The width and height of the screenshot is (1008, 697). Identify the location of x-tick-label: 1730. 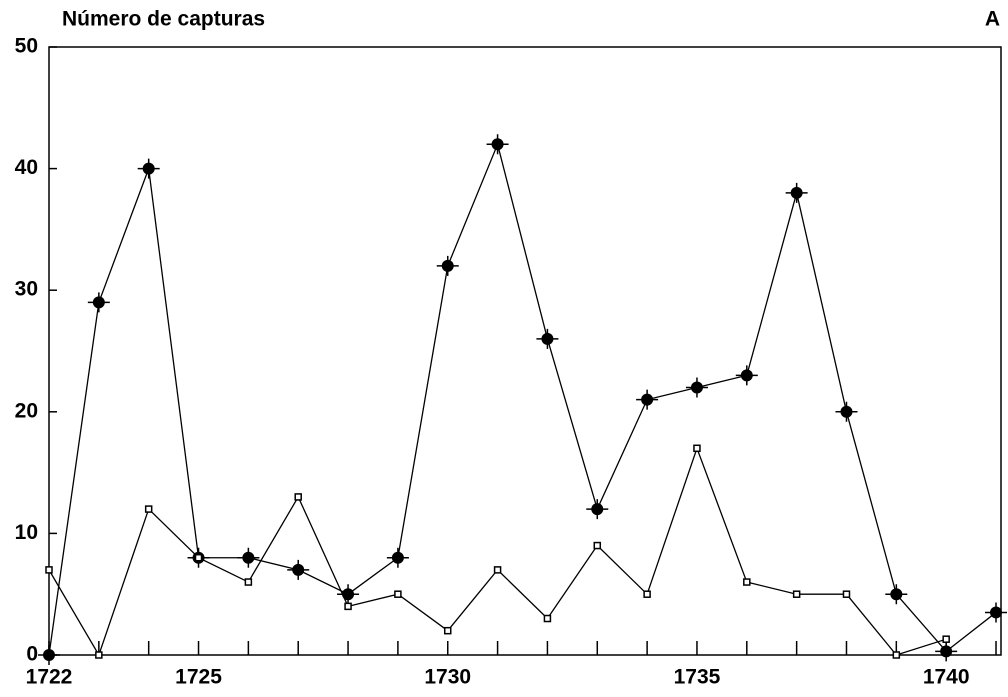
(447, 677).